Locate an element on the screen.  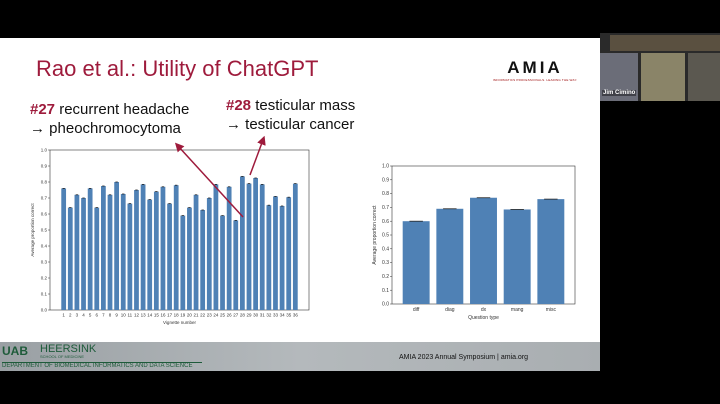
x-tick-label: 4 is located at coordinates (83, 315).